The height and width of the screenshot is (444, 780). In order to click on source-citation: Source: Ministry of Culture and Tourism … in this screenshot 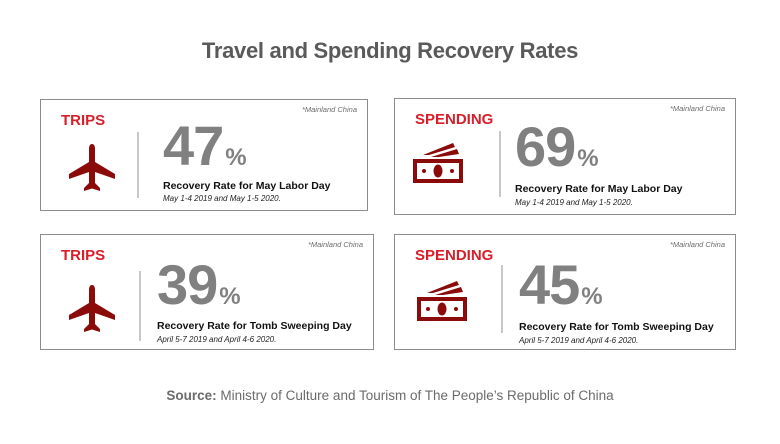, I will do `click(390, 395)`.